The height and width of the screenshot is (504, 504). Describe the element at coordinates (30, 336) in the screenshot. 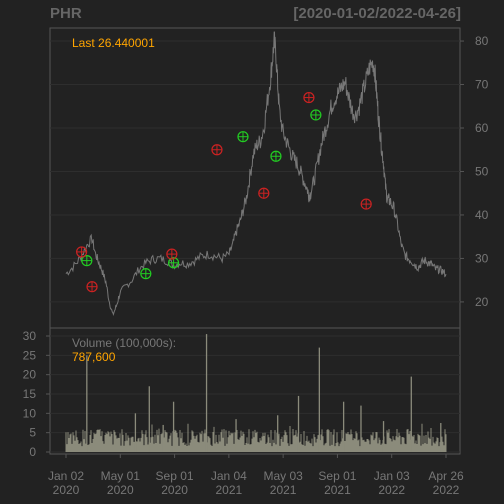

I see `volume-tick-label: 30` at that location.